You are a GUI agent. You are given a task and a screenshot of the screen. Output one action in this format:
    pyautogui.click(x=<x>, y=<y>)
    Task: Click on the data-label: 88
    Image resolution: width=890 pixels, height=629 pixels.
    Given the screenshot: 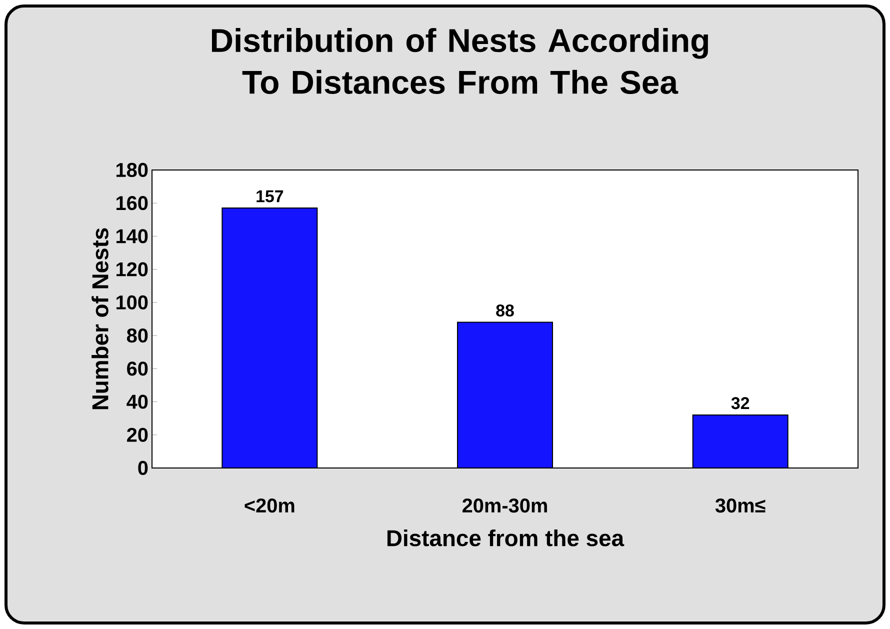 What is the action you would take?
    pyautogui.click(x=505, y=310)
    